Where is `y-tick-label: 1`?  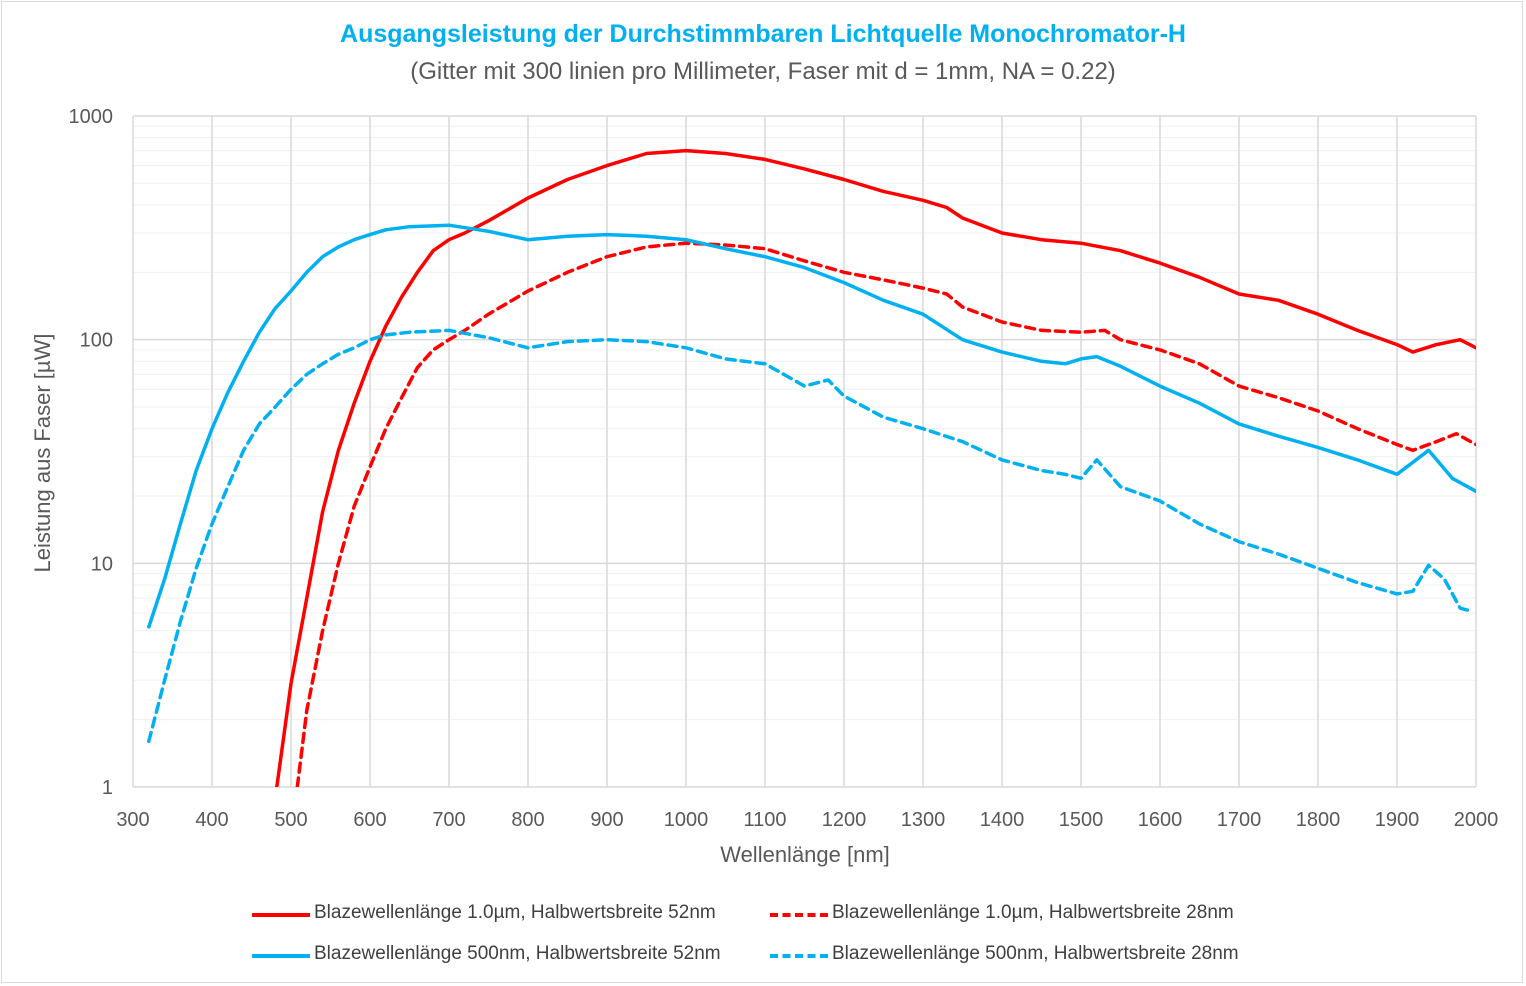
y-tick-label: 1 is located at coordinates (107, 788).